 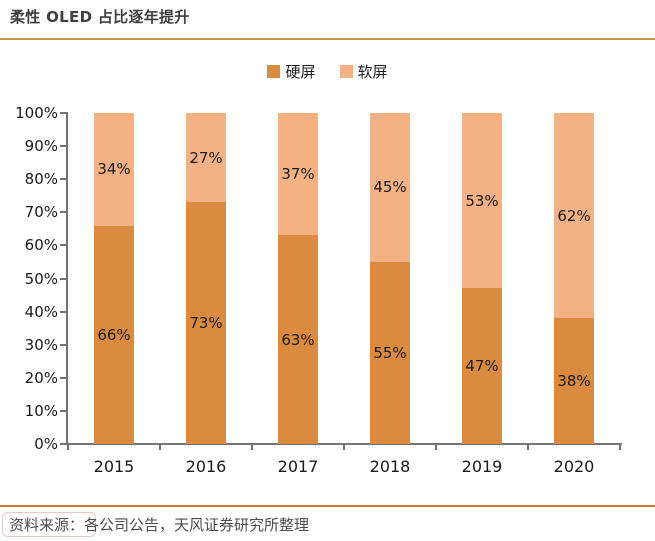 What do you see at coordinates (159, 525) in the screenshot?
I see `source-note: 资料来源：各公司公告，天风证券研究所整理` at bounding box center [159, 525].